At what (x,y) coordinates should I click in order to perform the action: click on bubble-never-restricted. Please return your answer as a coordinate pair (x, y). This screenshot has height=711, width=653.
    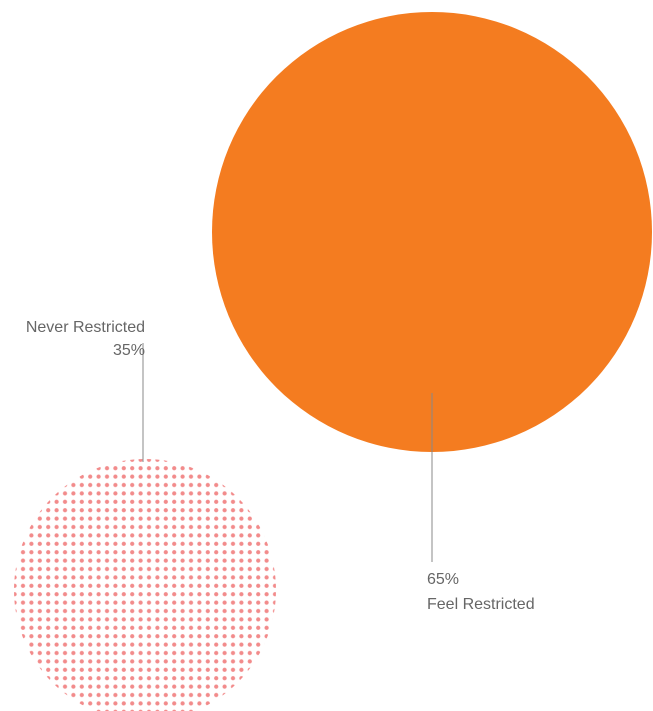
    Looking at the image, I should click on (145, 585).